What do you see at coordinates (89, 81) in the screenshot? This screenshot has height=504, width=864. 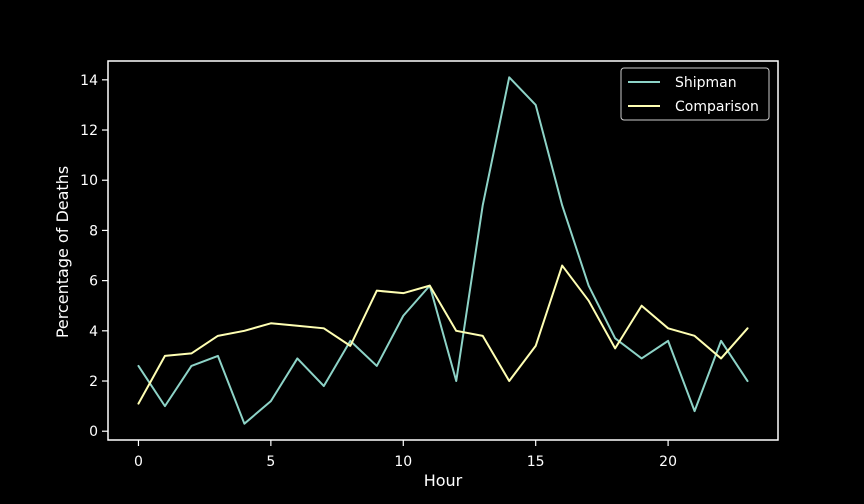 I see `y-tick-label: 14` at bounding box center [89, 81].